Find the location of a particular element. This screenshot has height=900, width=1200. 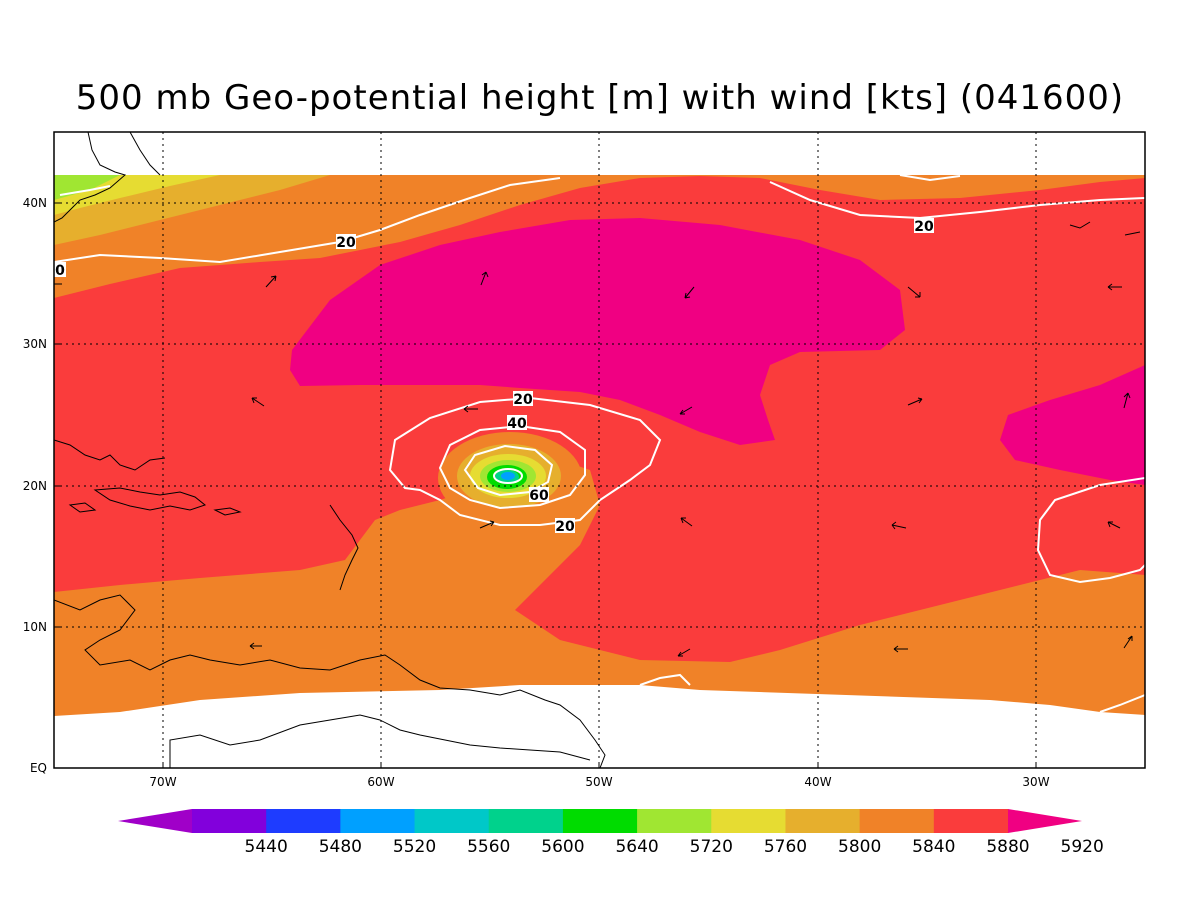

contour-label-20-a: 20 is located at coordinates (346, 243).